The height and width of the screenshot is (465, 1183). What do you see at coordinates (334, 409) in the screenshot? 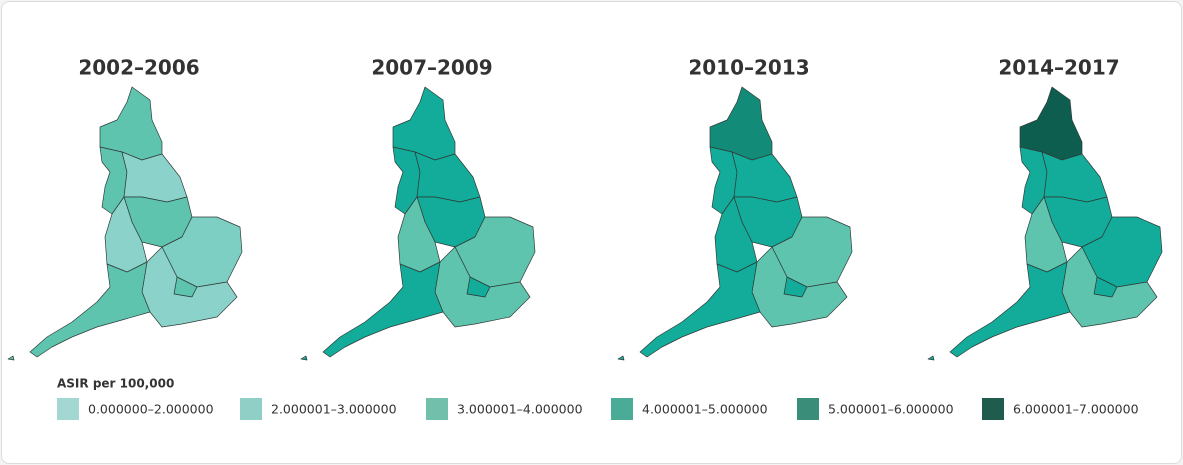
I see `legend-label: 2.000001–3.000000` at bounding box center [334, 409].